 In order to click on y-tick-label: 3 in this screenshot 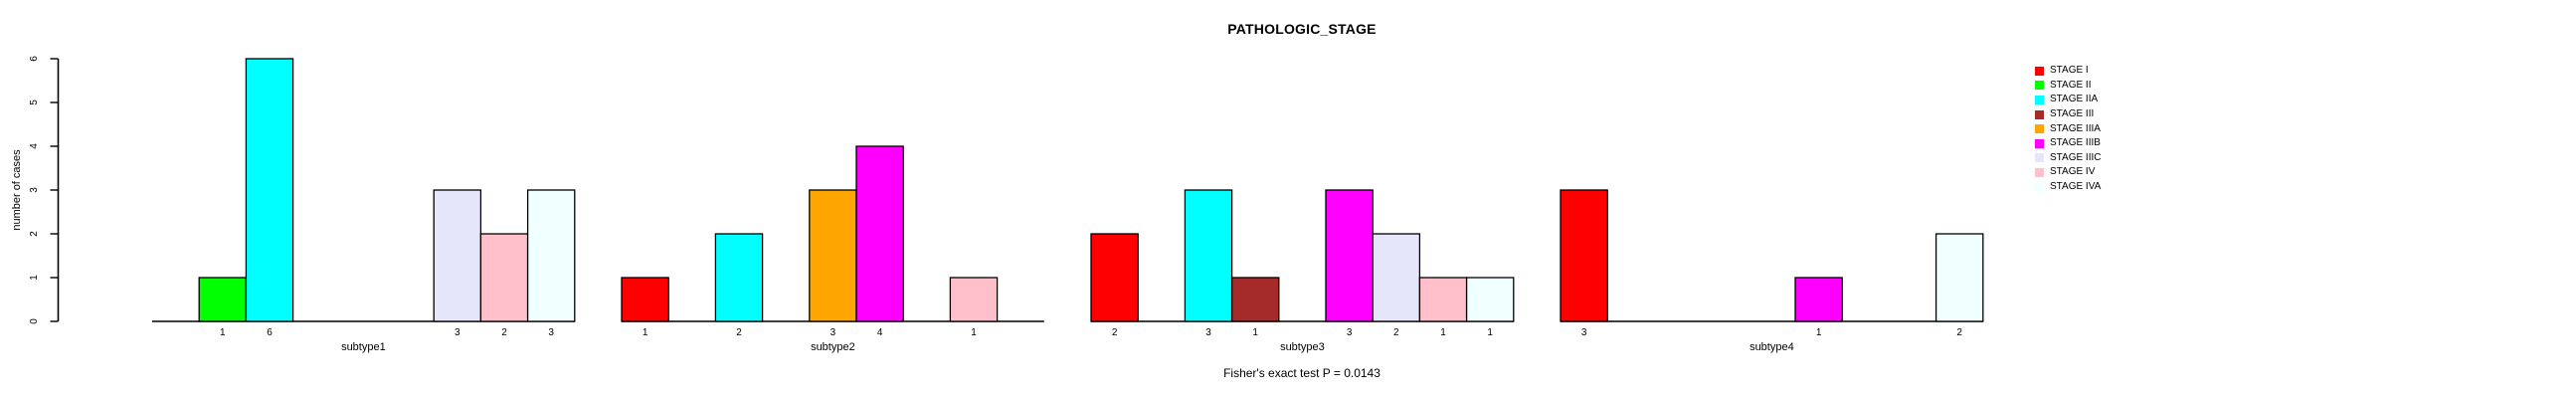, I will do `click(34, 190)`.